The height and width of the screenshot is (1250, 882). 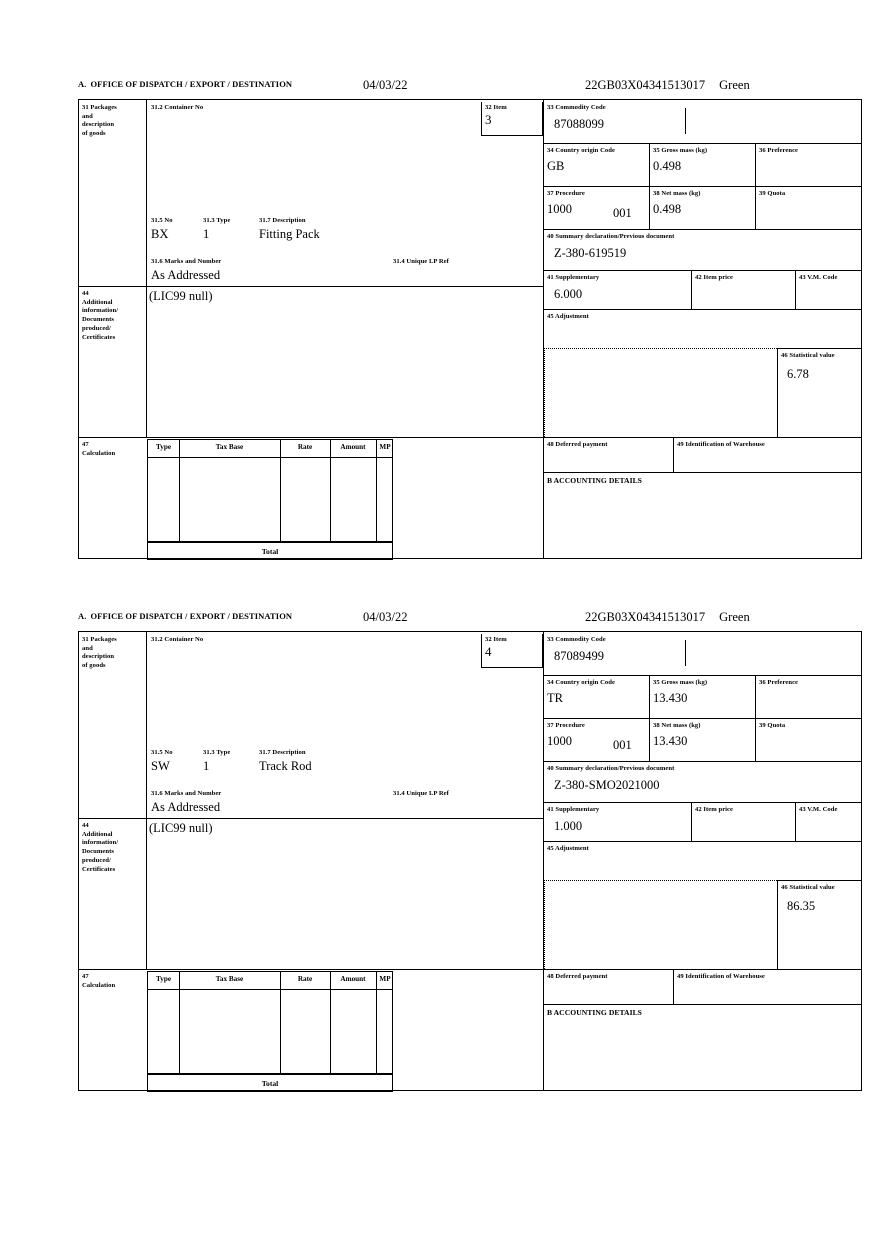 What do you see at coordinates (818, 281) in the screenshot?
I see `box43-vm-code: 43 V.M. Code` at bounding box center [818, 281].